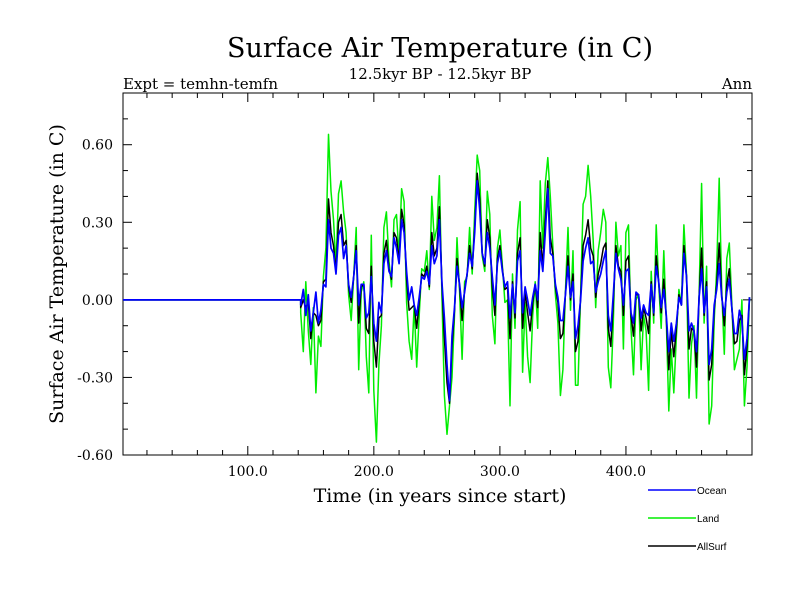  What do you see at coordinates (57, 274) in the screenshot?
I see `y-axis-label: Surface Air Temperature (in C)` at bounding box center [57, 274].